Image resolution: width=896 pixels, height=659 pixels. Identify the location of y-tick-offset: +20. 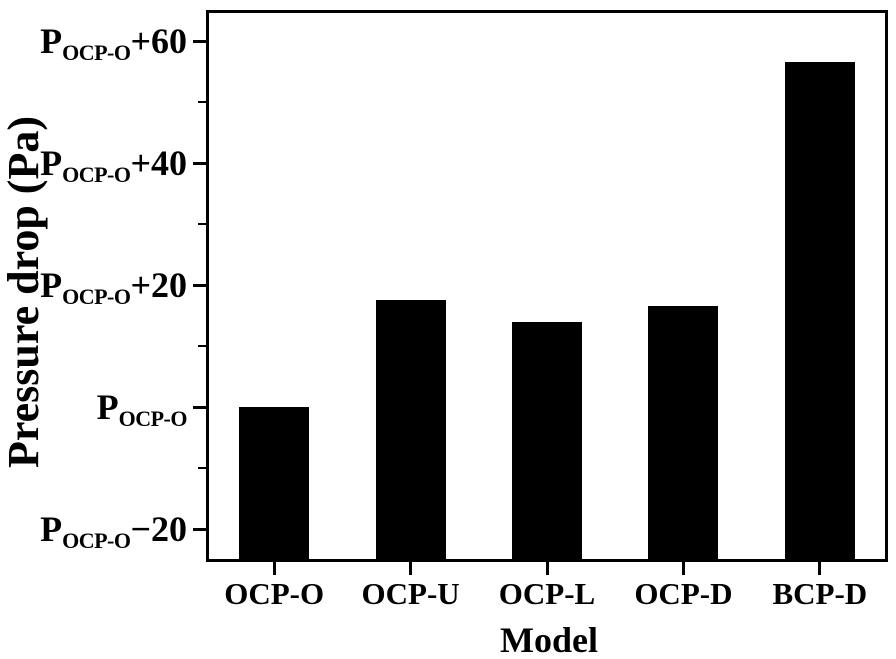
(158, 285).